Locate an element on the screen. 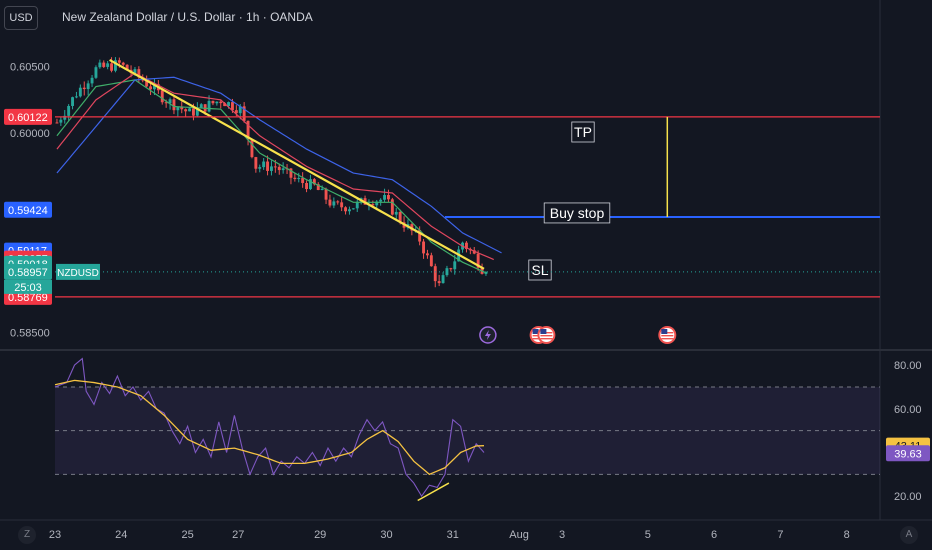 Image resolution: width=932 pixels, height=550 pixels. rsi-value-label: 39.63 is located at coordinates (908, 453).